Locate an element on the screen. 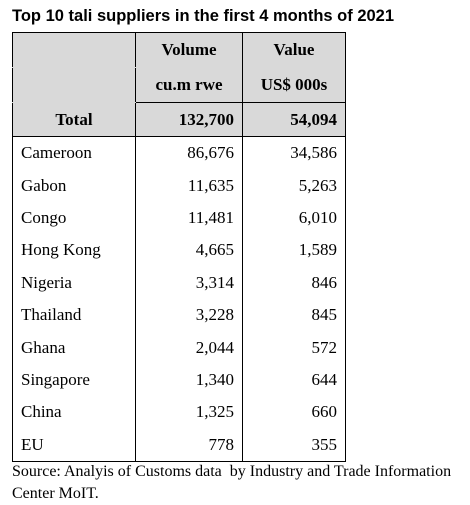  table-cell: 54,094 is located at coordinates (294, 119).